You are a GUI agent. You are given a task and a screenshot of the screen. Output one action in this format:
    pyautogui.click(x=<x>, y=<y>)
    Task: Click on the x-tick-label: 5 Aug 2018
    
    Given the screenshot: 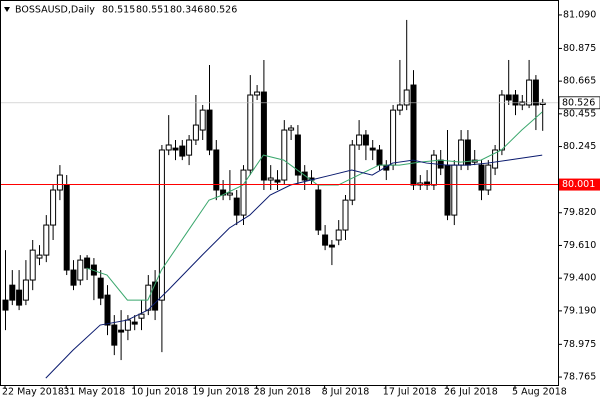 What is the action you would take?
    pyautogui.click(x=539, y=392)
    